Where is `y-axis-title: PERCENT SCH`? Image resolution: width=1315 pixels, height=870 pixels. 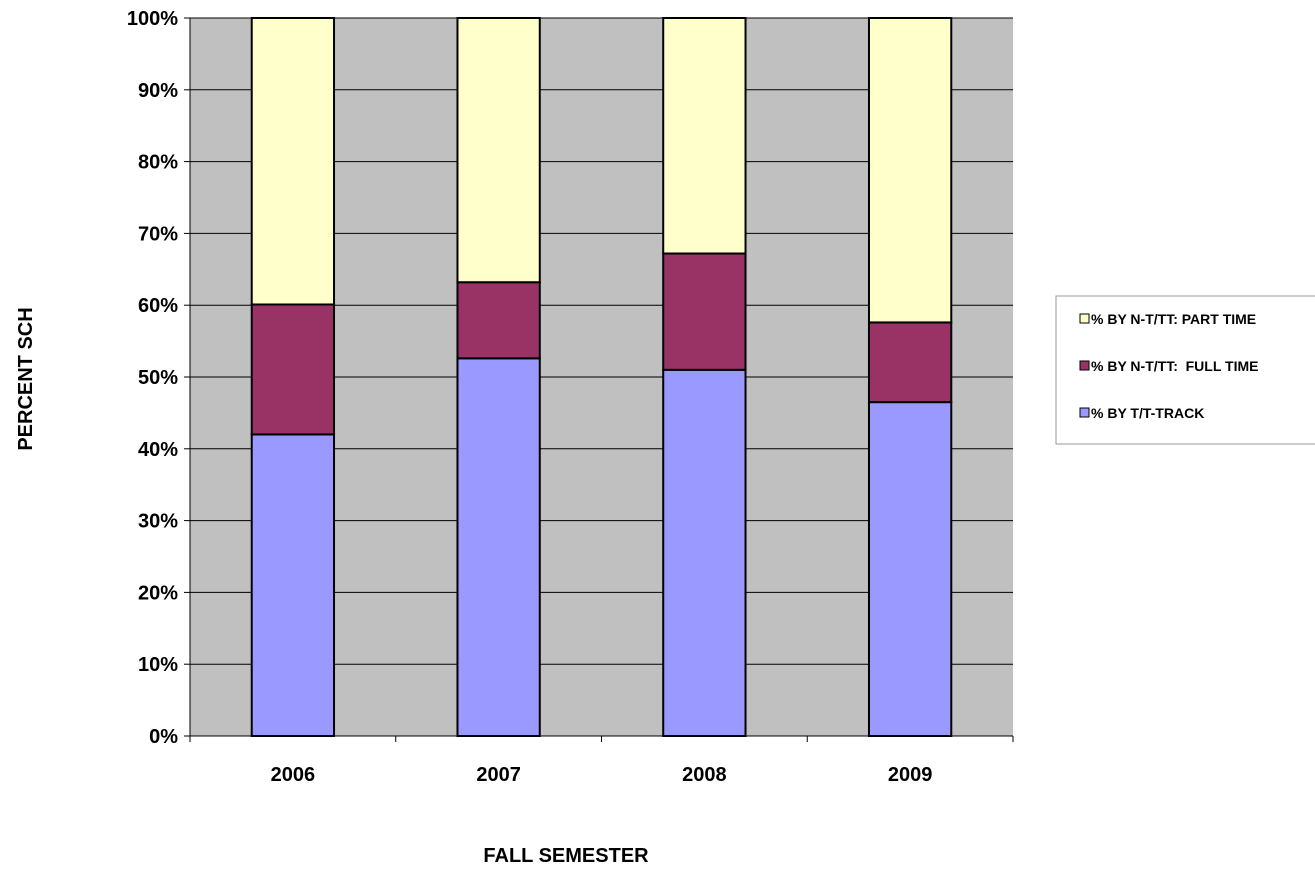
y-axis-title: PERCENT SCH is located at coordinates (26, 378).